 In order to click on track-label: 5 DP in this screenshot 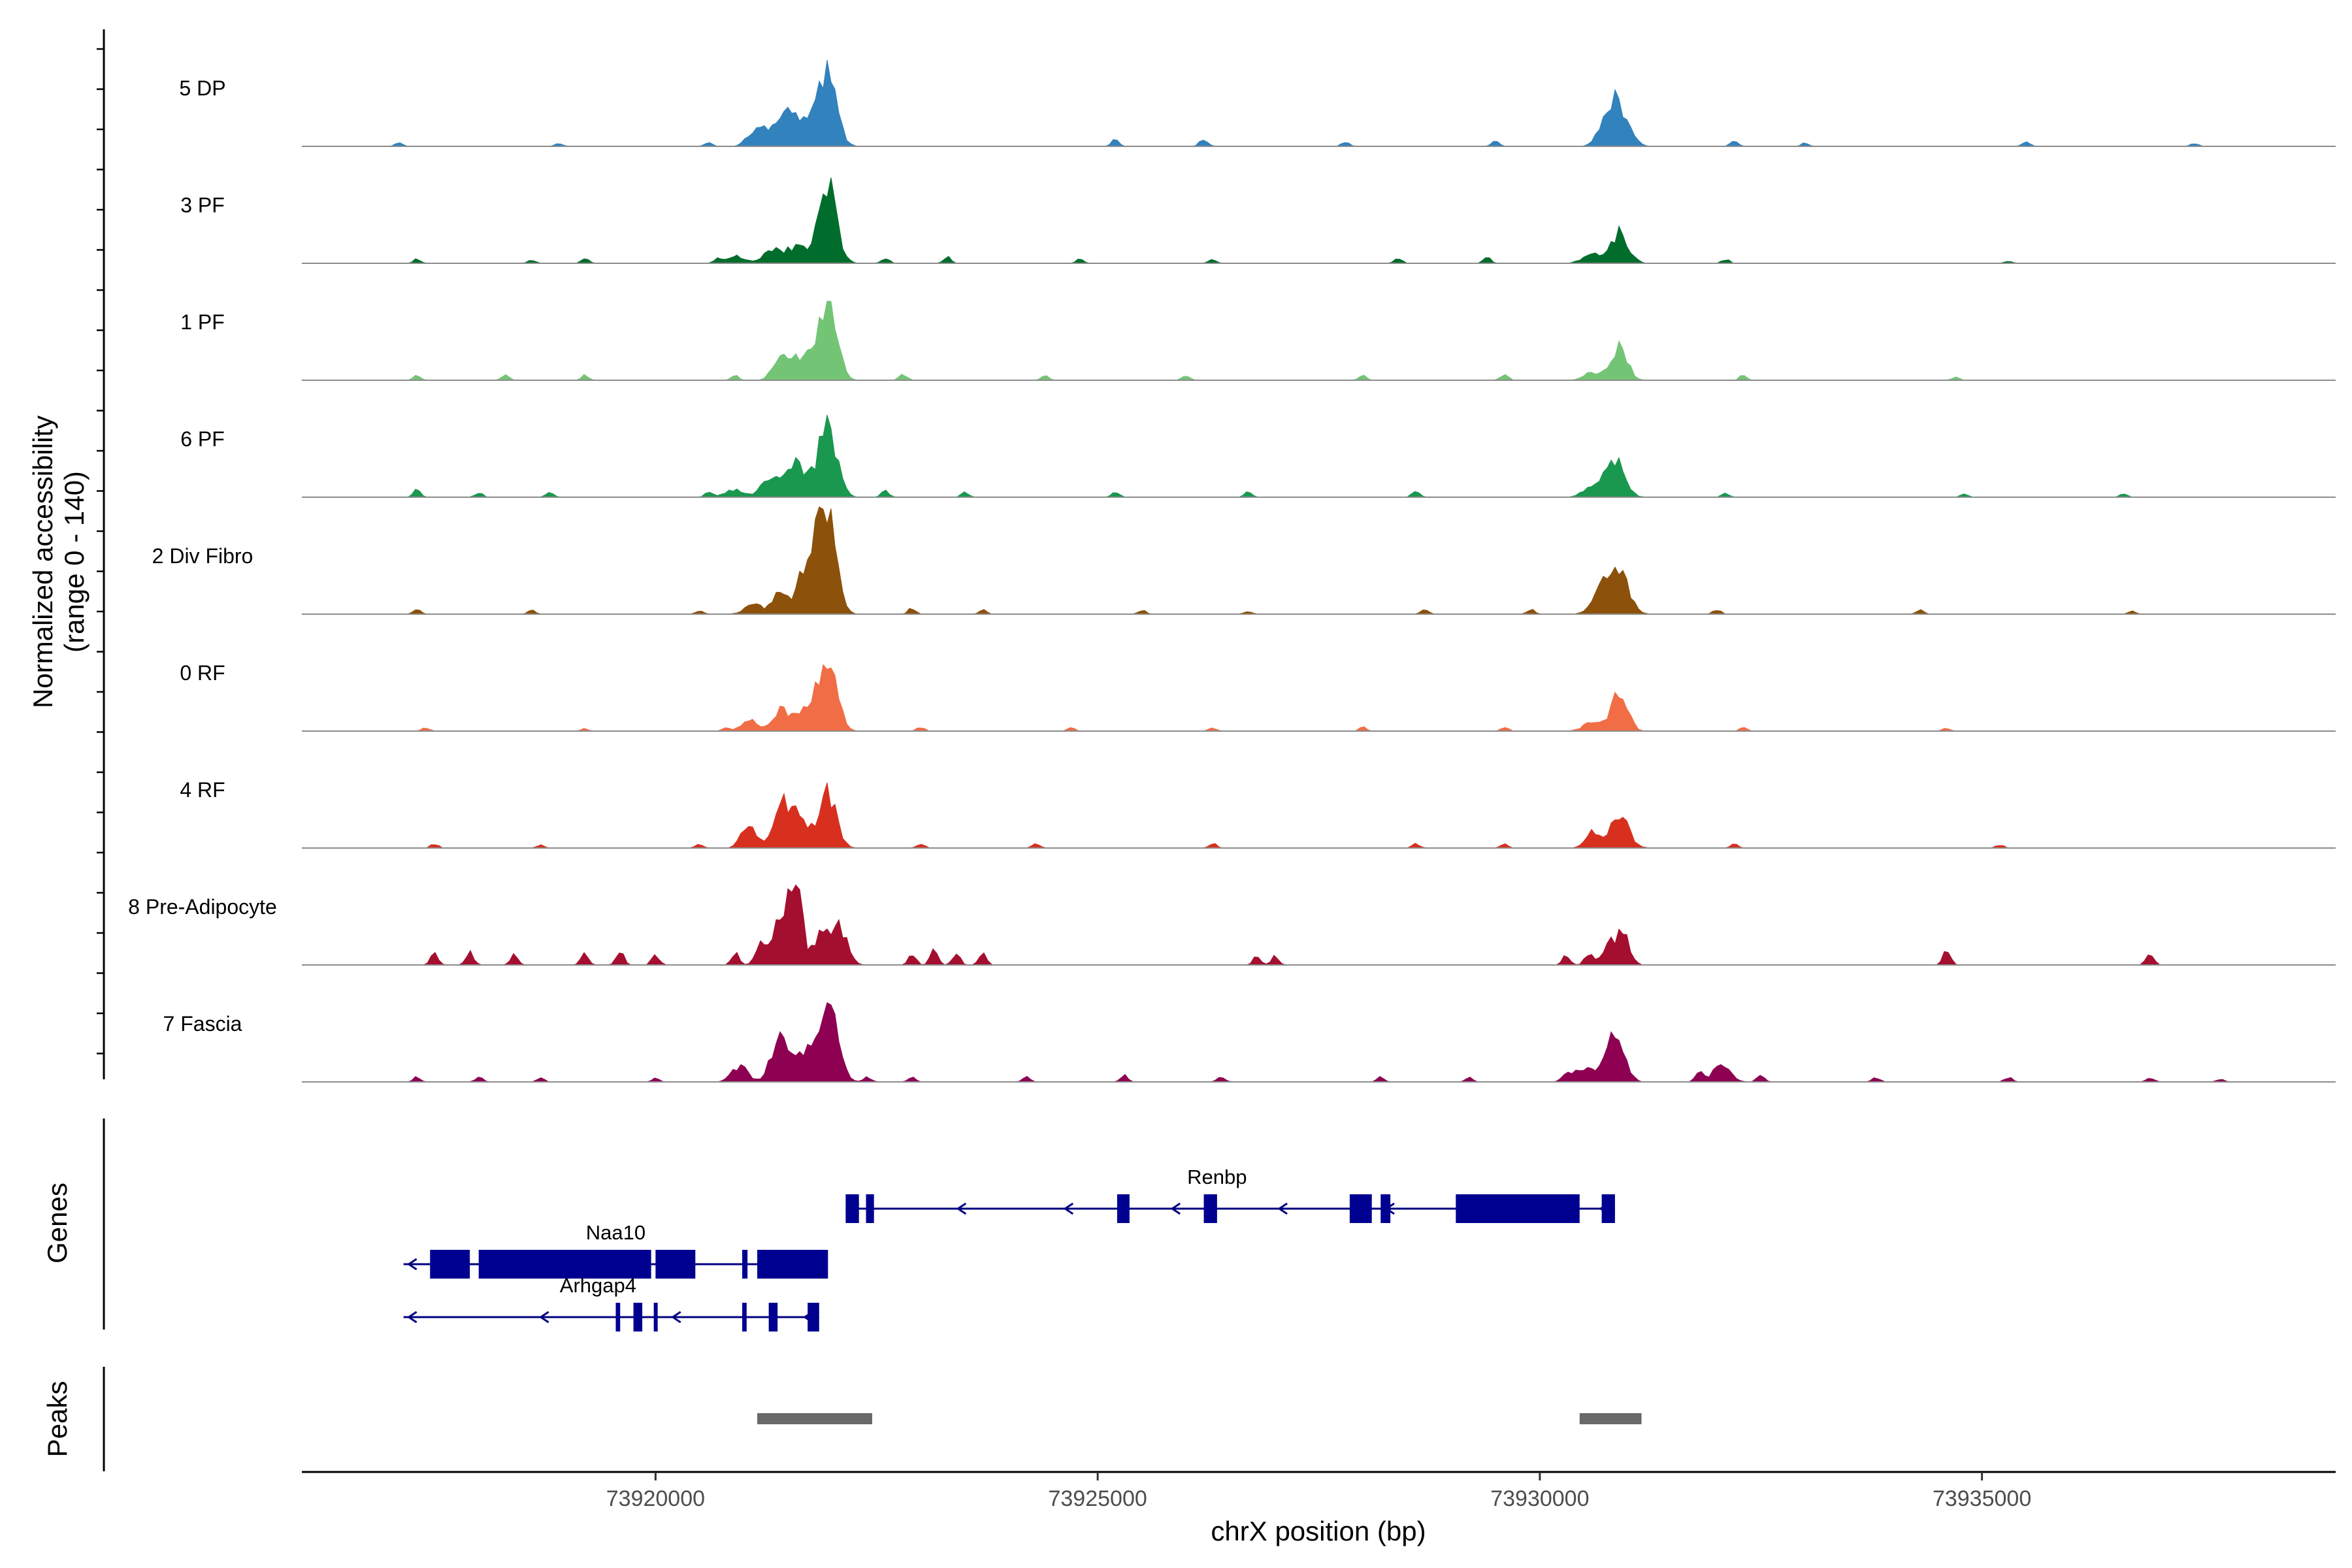, I will do `click(202, 88)`.